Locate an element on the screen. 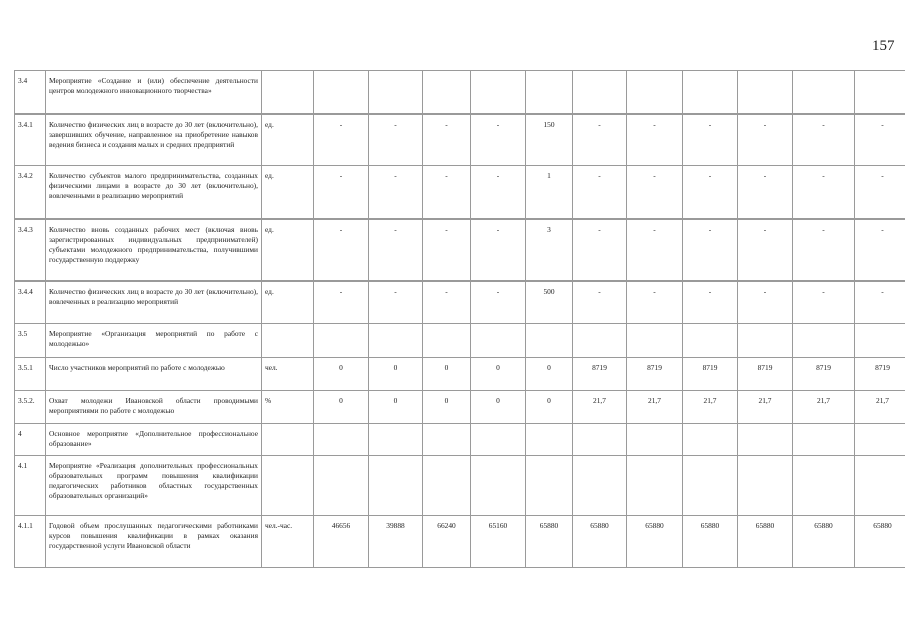 The width and height of the screenshot is (905, 640). row-code: 4 is located at coordinates (30, 439).